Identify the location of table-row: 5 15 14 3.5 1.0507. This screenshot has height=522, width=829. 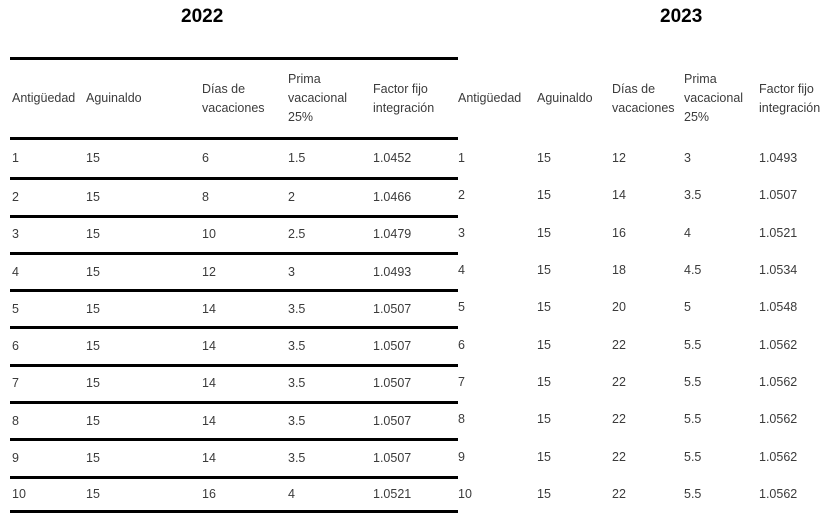
(234, 307).